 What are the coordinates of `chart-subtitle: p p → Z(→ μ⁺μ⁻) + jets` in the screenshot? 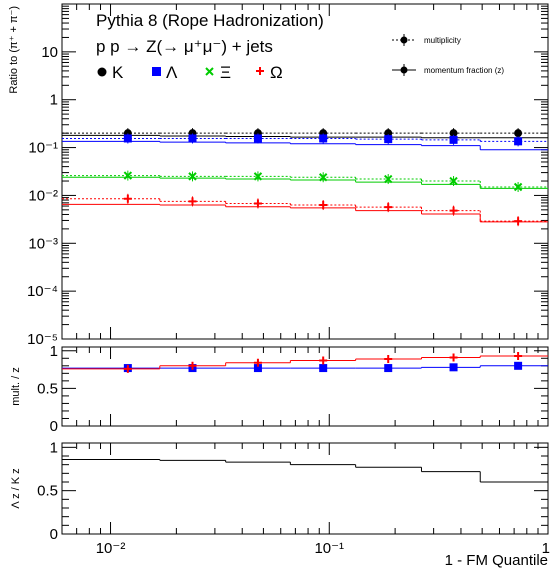 It's located at (184, 46).